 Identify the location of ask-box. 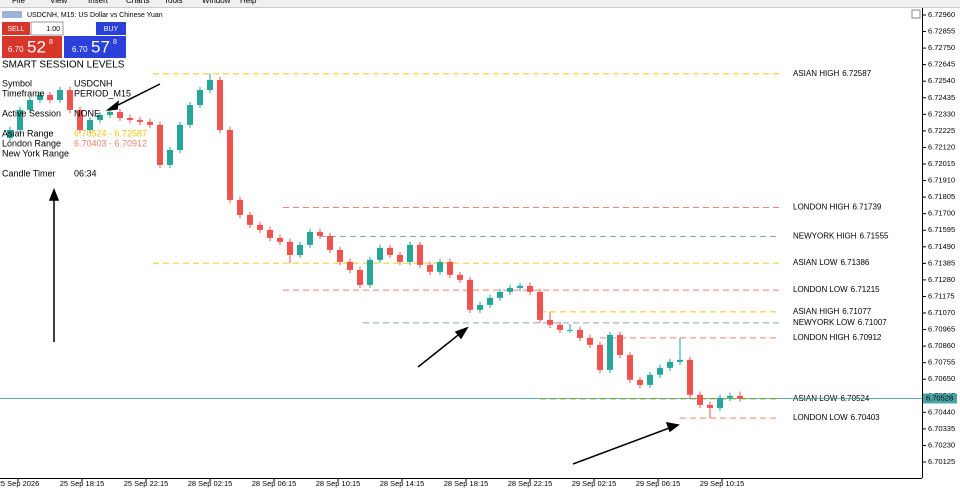
(95, 47).